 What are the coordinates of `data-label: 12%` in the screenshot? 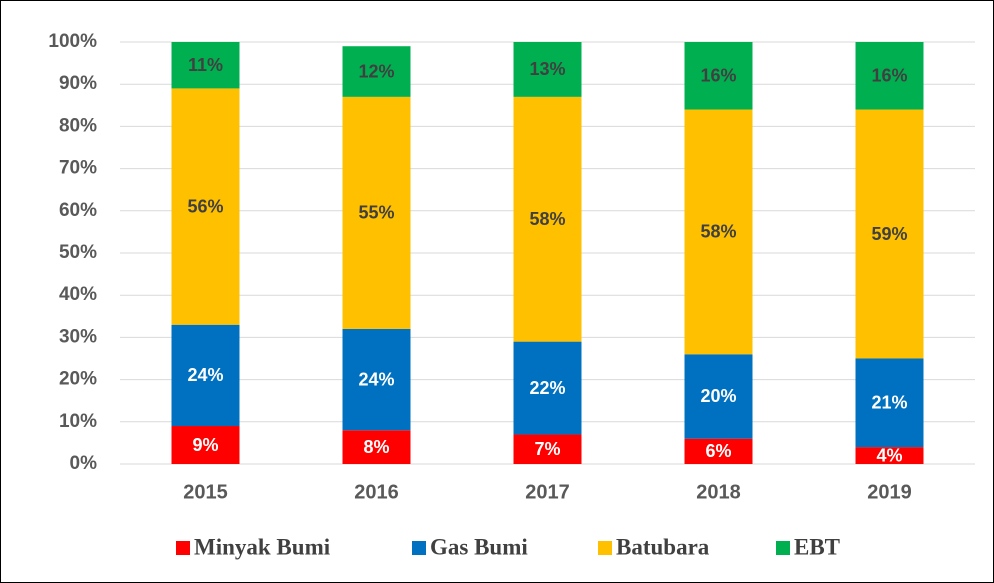 It's located at (376, 71).